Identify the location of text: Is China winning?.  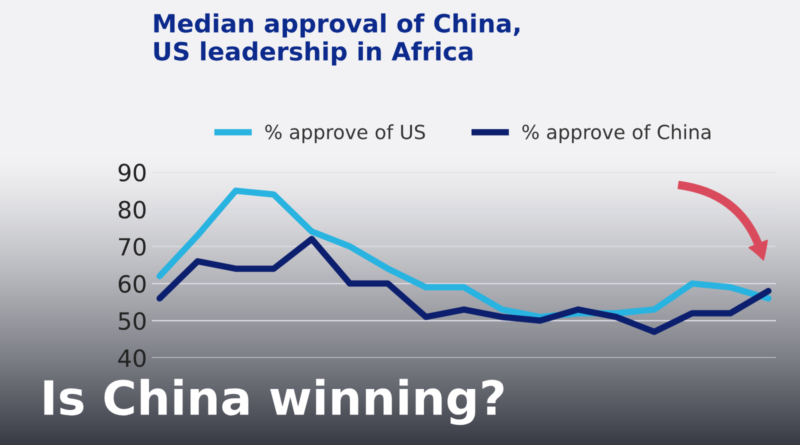
(274, 401).